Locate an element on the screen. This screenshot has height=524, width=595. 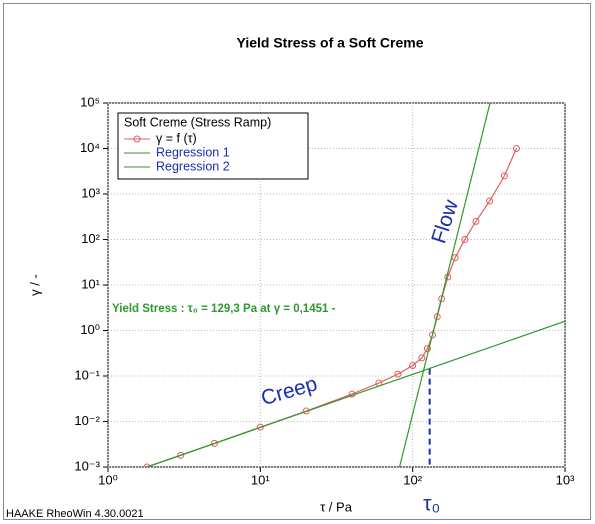
x-tick-label: 10¹ is located at coordinates (260, 479).